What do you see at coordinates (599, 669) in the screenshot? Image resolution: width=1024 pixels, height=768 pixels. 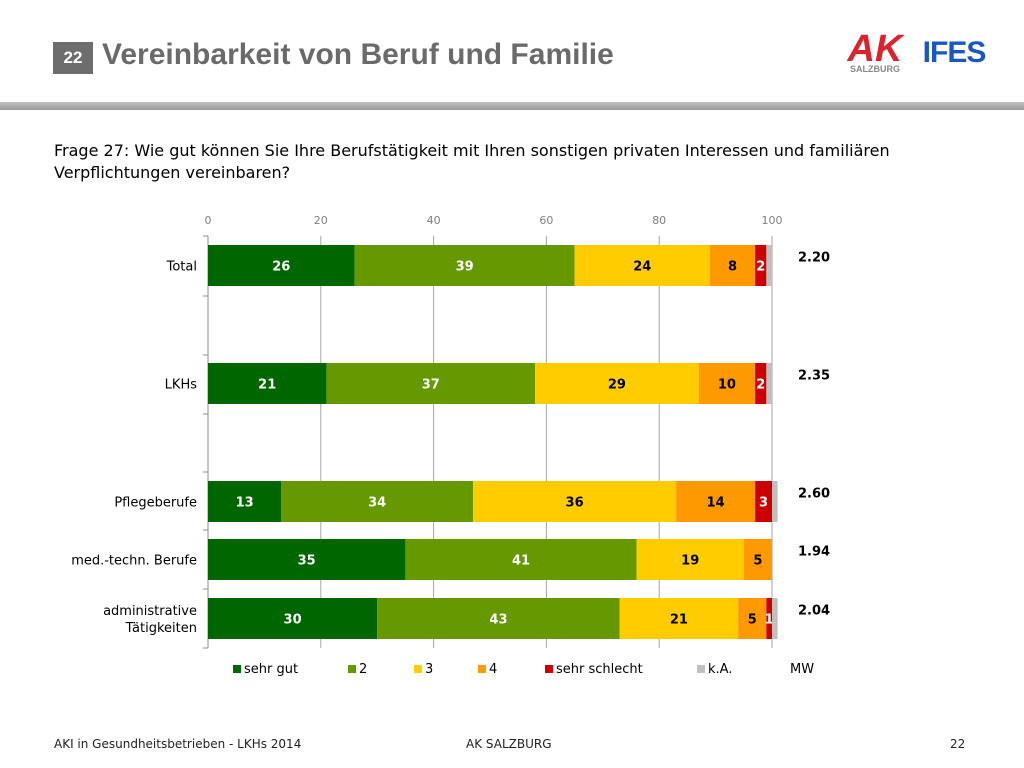 I see `legend-label: sehr schlecht` at bounding box center [599, 669].